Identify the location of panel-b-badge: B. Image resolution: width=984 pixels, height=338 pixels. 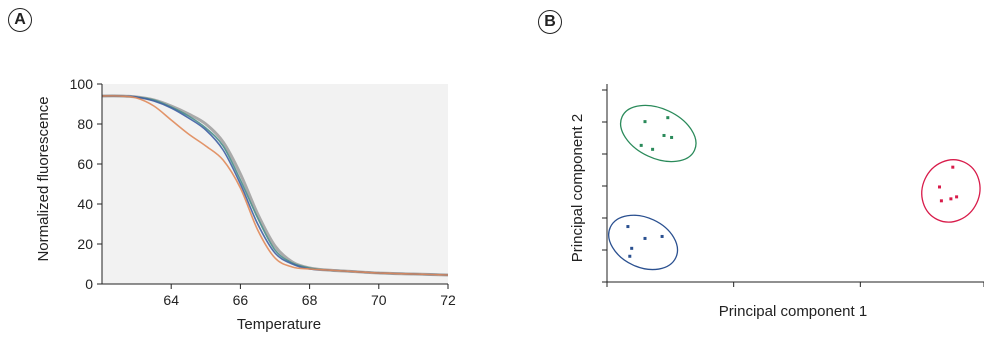
(550, 22).